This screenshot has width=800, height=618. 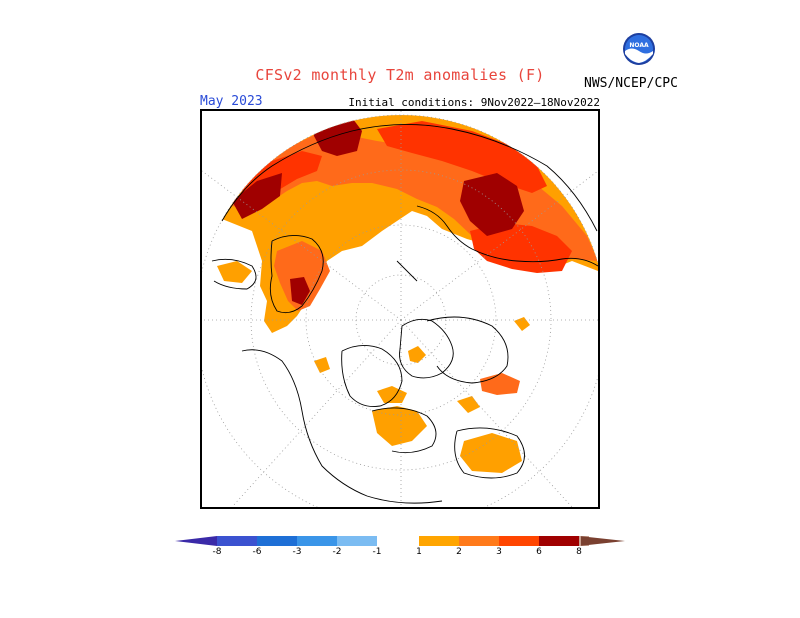 I want to click on legend-label: 1, so click(x=419, y=552).